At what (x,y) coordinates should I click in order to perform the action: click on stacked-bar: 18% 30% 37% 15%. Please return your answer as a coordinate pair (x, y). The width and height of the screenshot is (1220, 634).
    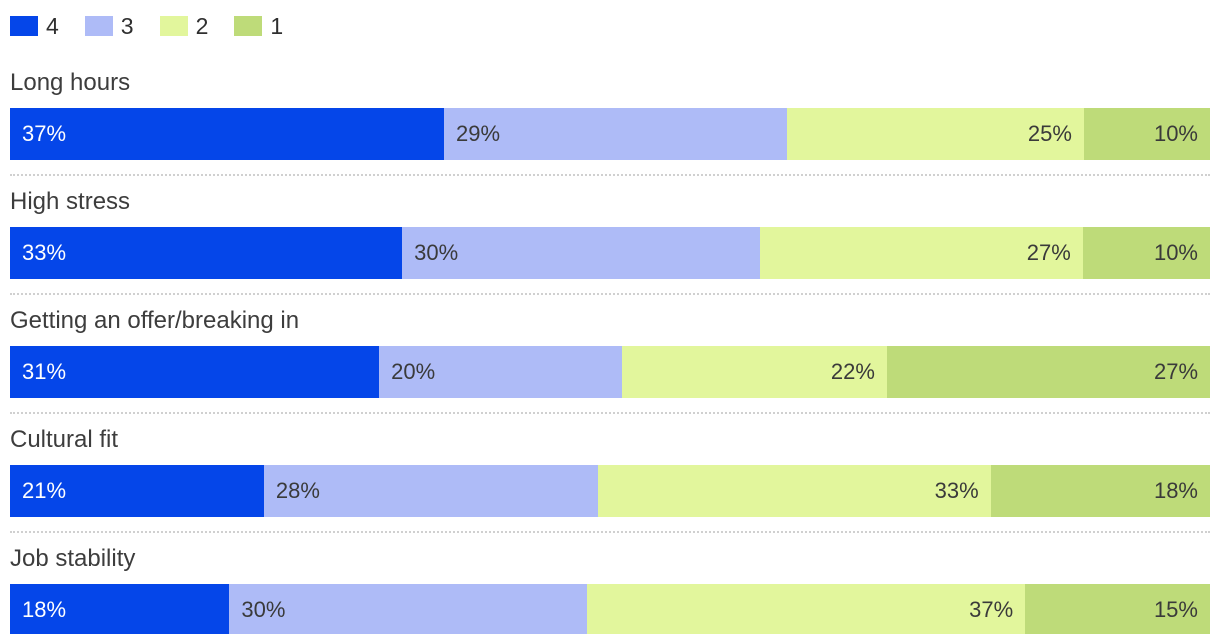
    Looking at the image, I should click on (610, 609).